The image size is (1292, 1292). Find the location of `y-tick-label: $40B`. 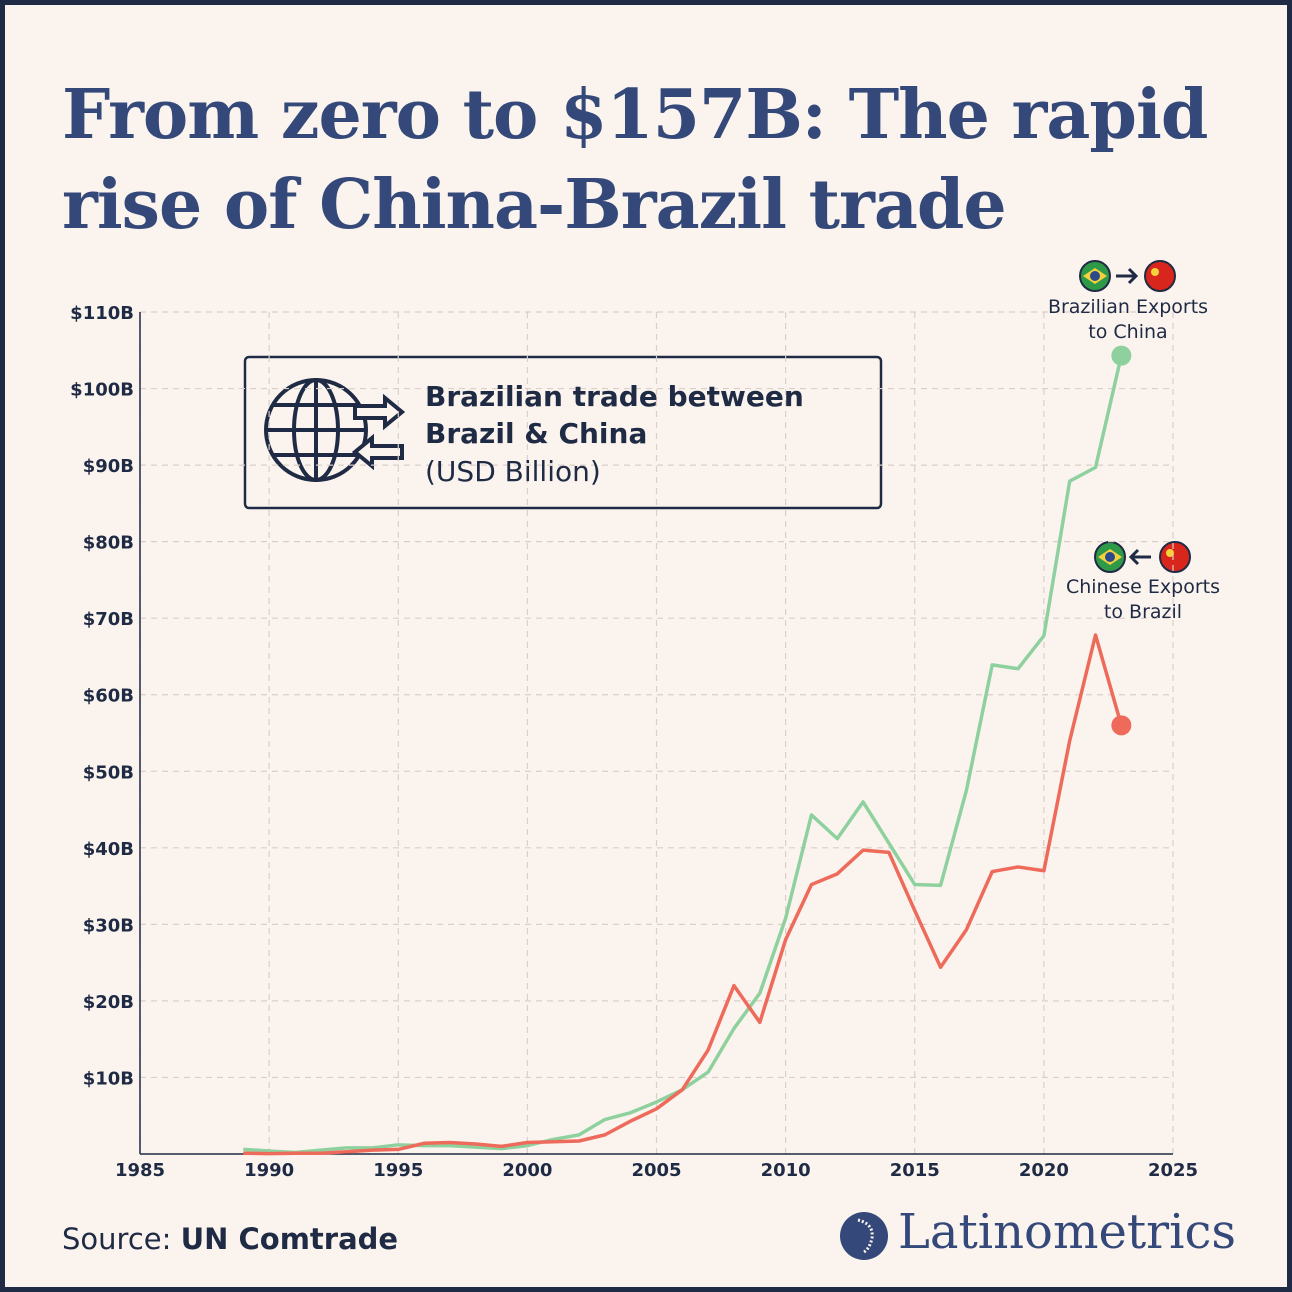

y-tick-label: $40B is located at coordinates (108, 849).